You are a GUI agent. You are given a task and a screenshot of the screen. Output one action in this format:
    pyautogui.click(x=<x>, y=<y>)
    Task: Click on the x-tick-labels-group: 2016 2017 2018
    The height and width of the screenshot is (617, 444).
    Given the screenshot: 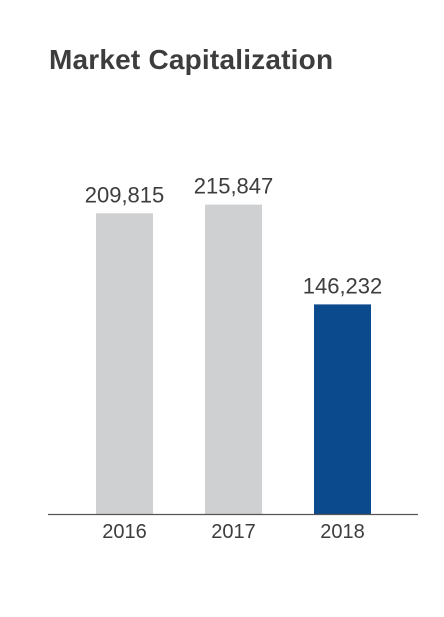 What is the action you would take?
    pyautogui.click(x=233, y=532)
    